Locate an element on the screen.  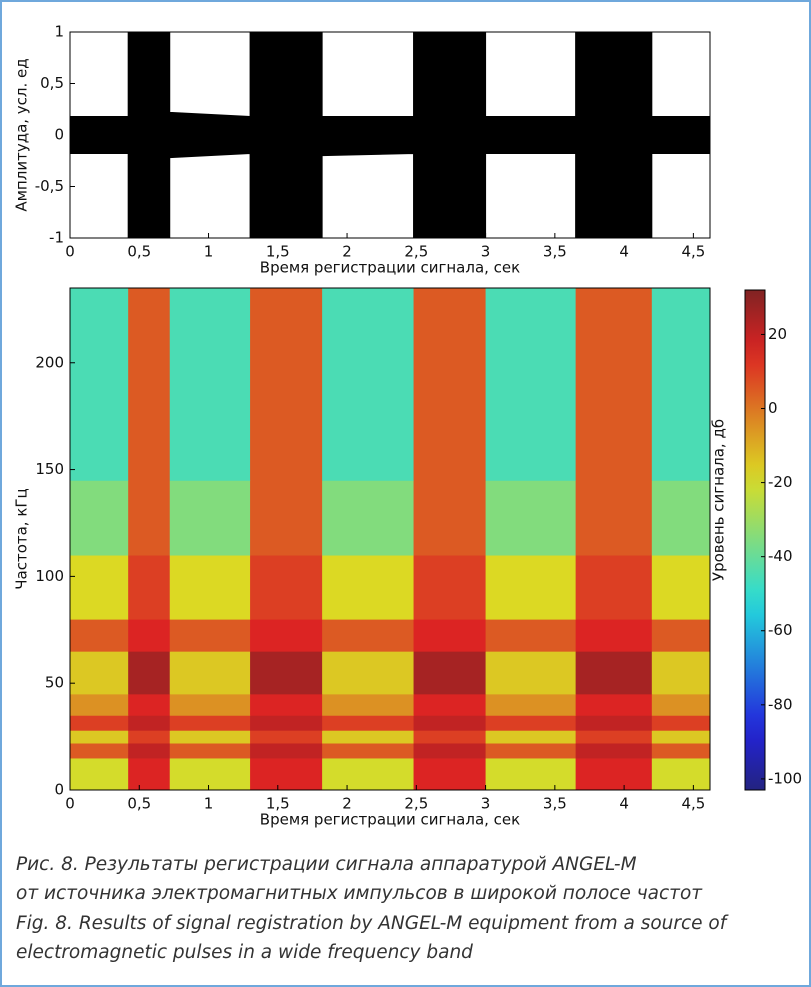
y-tick-label: 0,5 is located at coordinates (52, 83).